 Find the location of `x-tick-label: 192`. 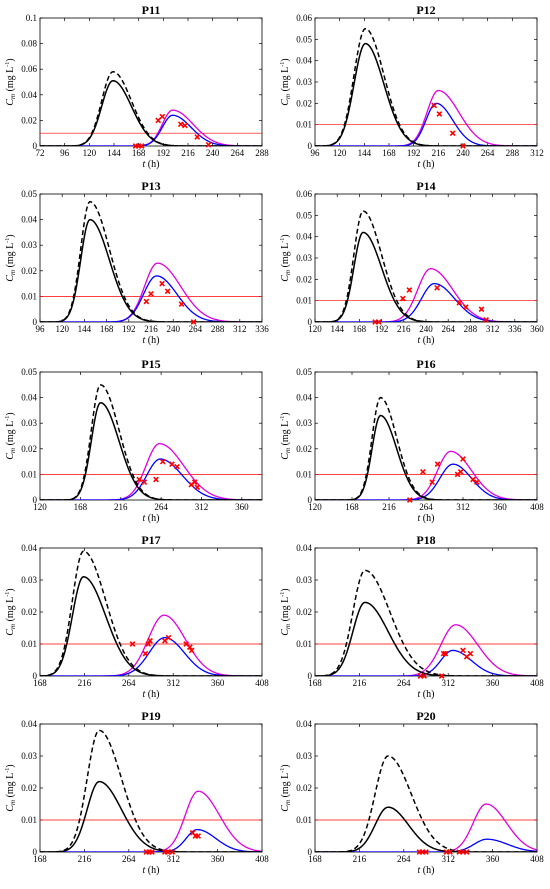

x-tick-label: 192 is located at coordinates (164, 153).